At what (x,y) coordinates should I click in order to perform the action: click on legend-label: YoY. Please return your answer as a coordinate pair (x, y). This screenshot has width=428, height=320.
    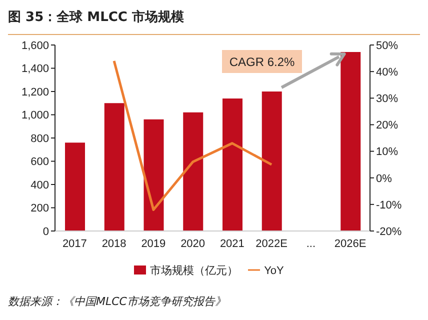
    Looking at the image, I should click on (274, 271).